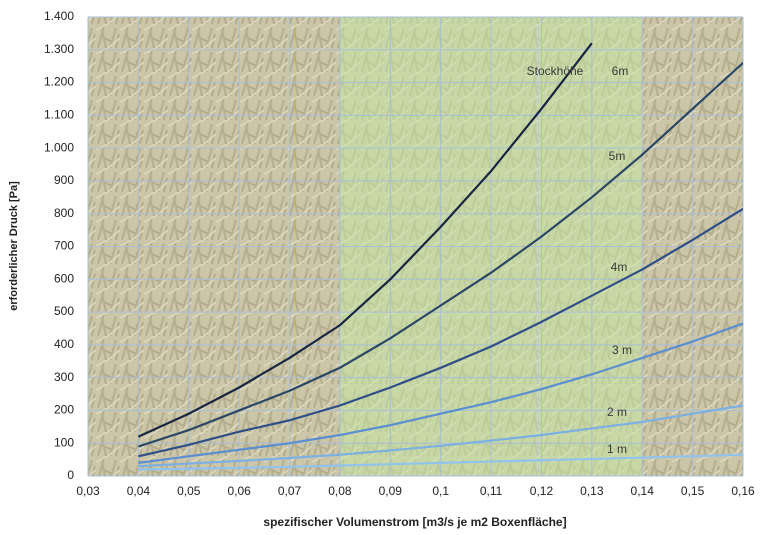  What do you see at coordinates (617, 412) in the screenshot?
I see `series-label: 2 m` at bounding box center [617, 412].